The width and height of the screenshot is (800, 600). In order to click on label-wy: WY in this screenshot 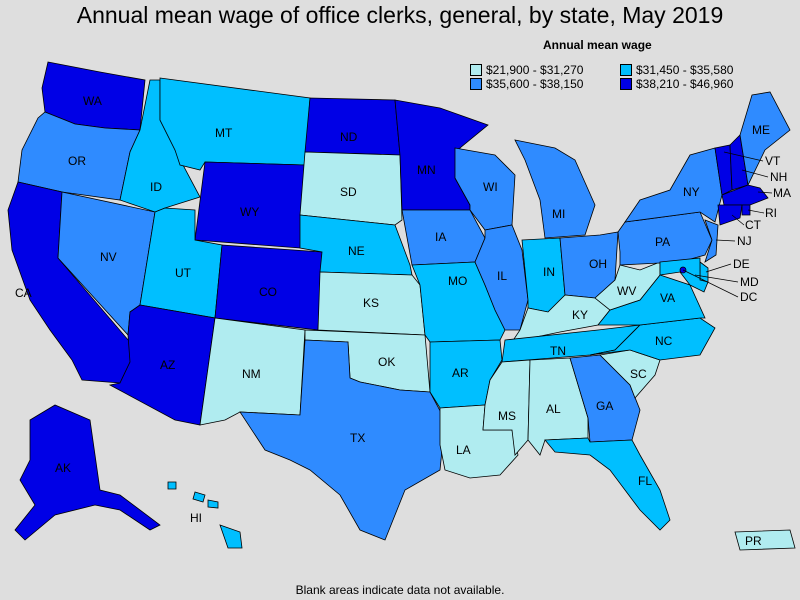, I will do `click(249, 212)`.